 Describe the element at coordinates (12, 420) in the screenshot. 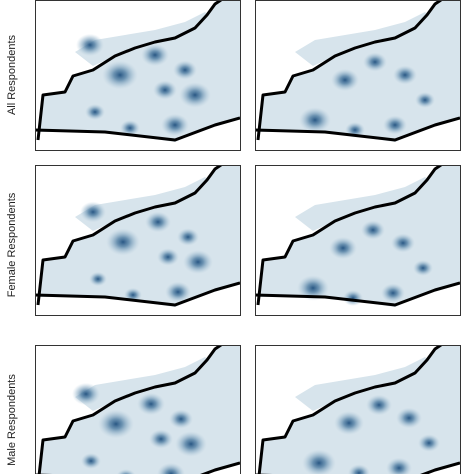

I see `row-label: Male Respondents` at that location.